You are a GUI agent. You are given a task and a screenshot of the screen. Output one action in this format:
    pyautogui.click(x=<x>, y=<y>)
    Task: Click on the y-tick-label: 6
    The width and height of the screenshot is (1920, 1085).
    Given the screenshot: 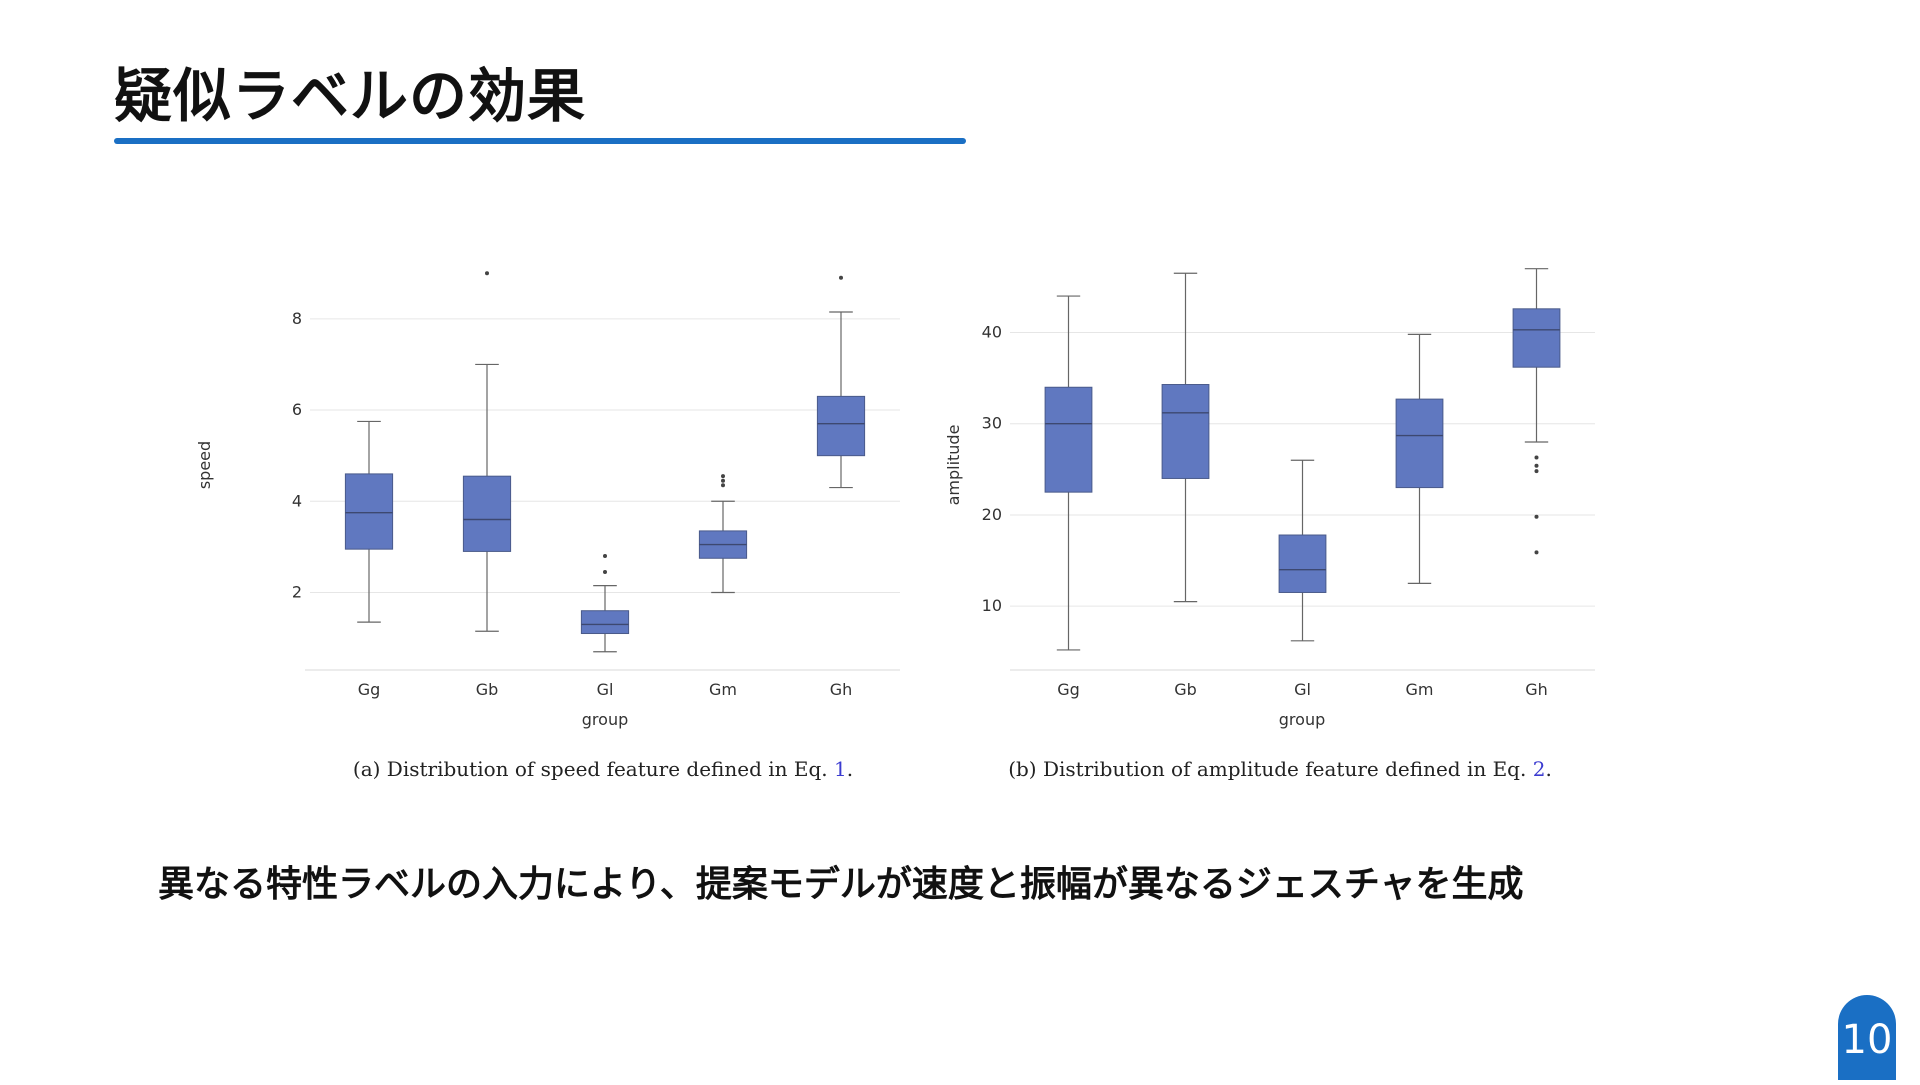 What is the action you would take?
    pyautogui.click(x=297, y=409)
    